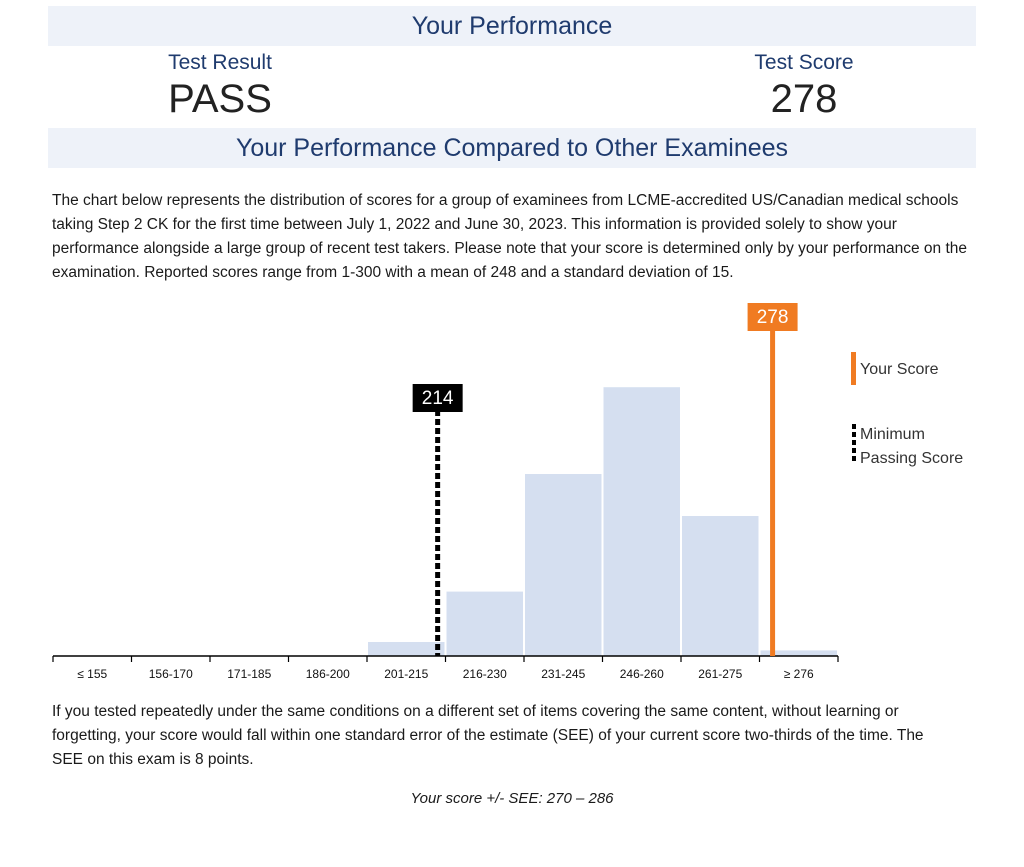  What do you see at coordinates (804, 62) in the screenshot?
I see `test-score-label: Test Score` at bounding box center [804, 62].